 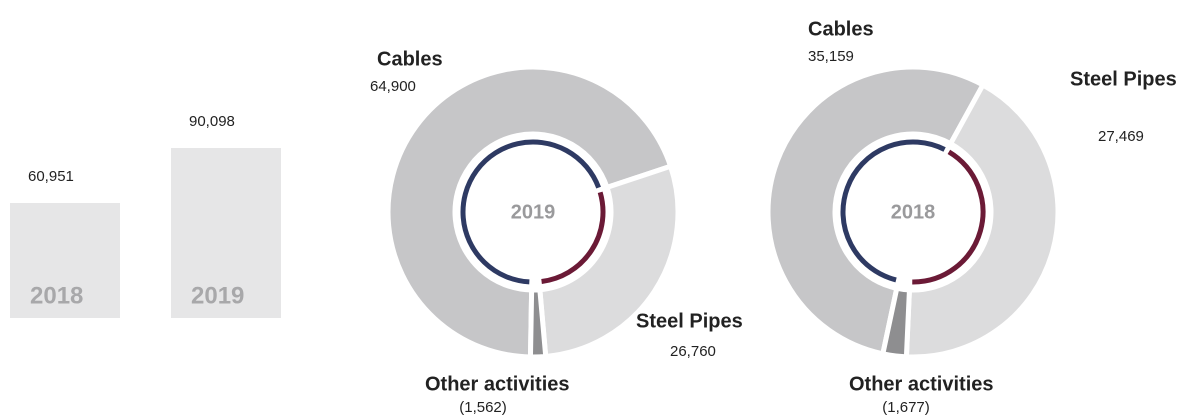 What do you see at coordinates (693, 351) in the screenshot?
I see `segment-value: 26,760` at bounding box center [693, 351].